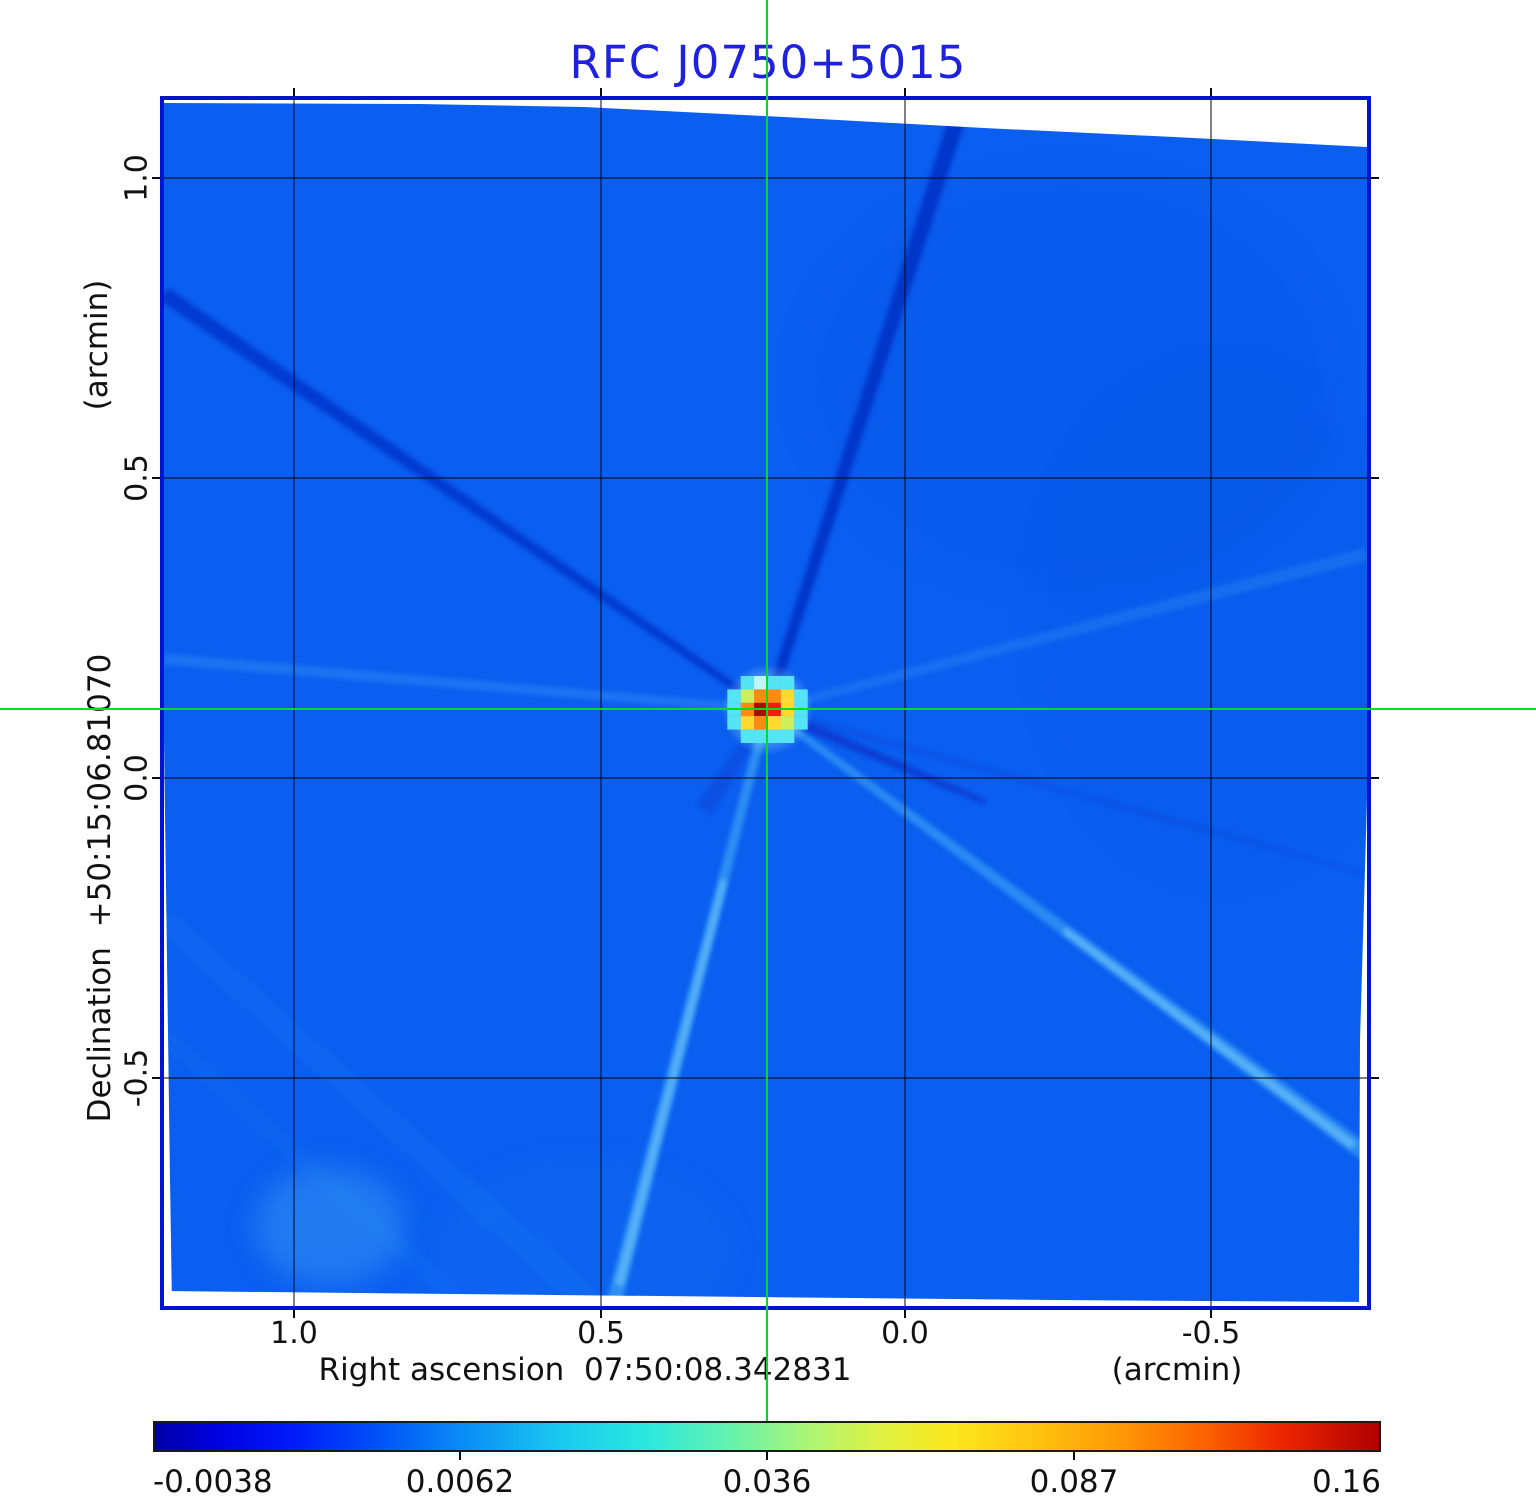  Describe the element at coordinates (137, 778) in the screenshot. I see `y-tick-label: 0.0` at that location.